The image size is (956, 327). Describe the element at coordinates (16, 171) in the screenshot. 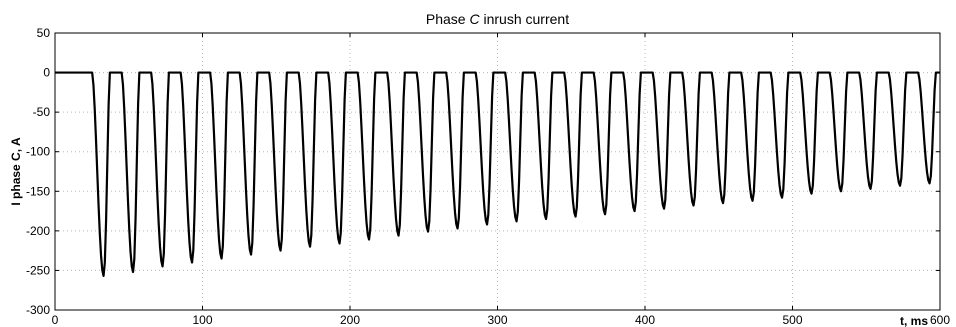

I see `y-axis-label: I phase C, A` at that location.